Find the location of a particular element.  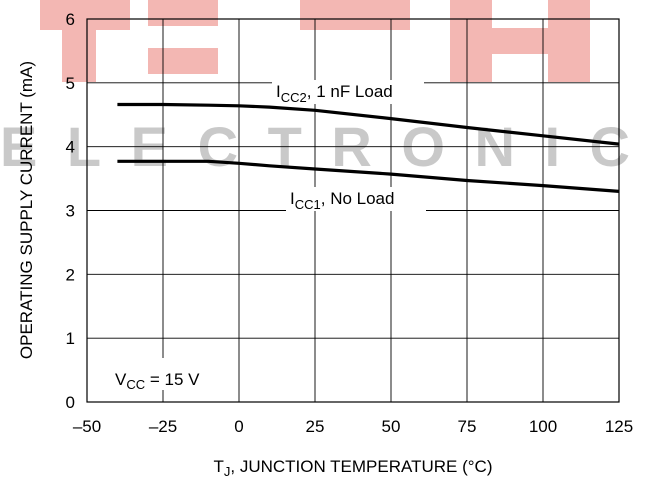

x-tick-label: 25 is located at coordinates (315, 426).